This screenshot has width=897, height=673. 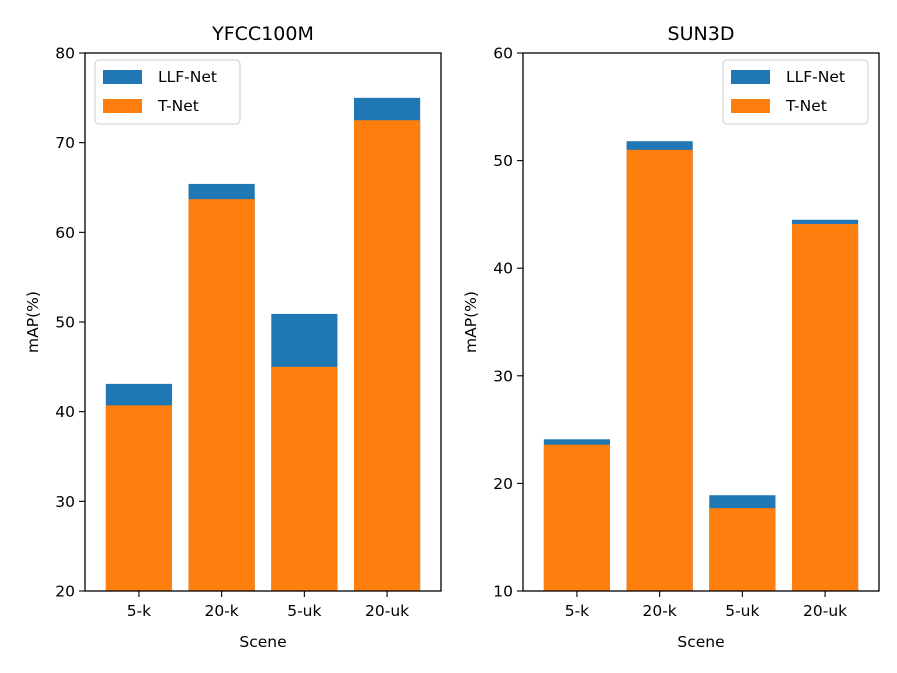 I want to click on y-ticks: 10 20 30 40 50 60, so click(x=508, y=323).